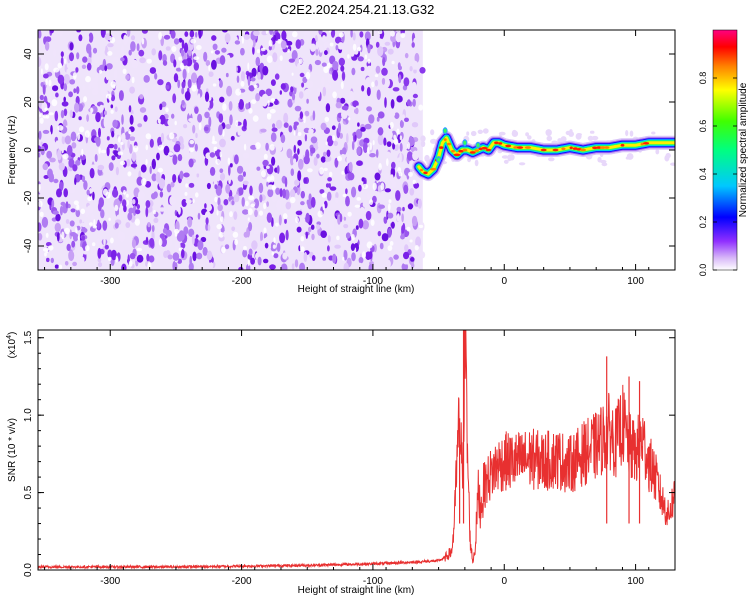  I want to click on snr-x-tick-label: 100, so click(635, 581).